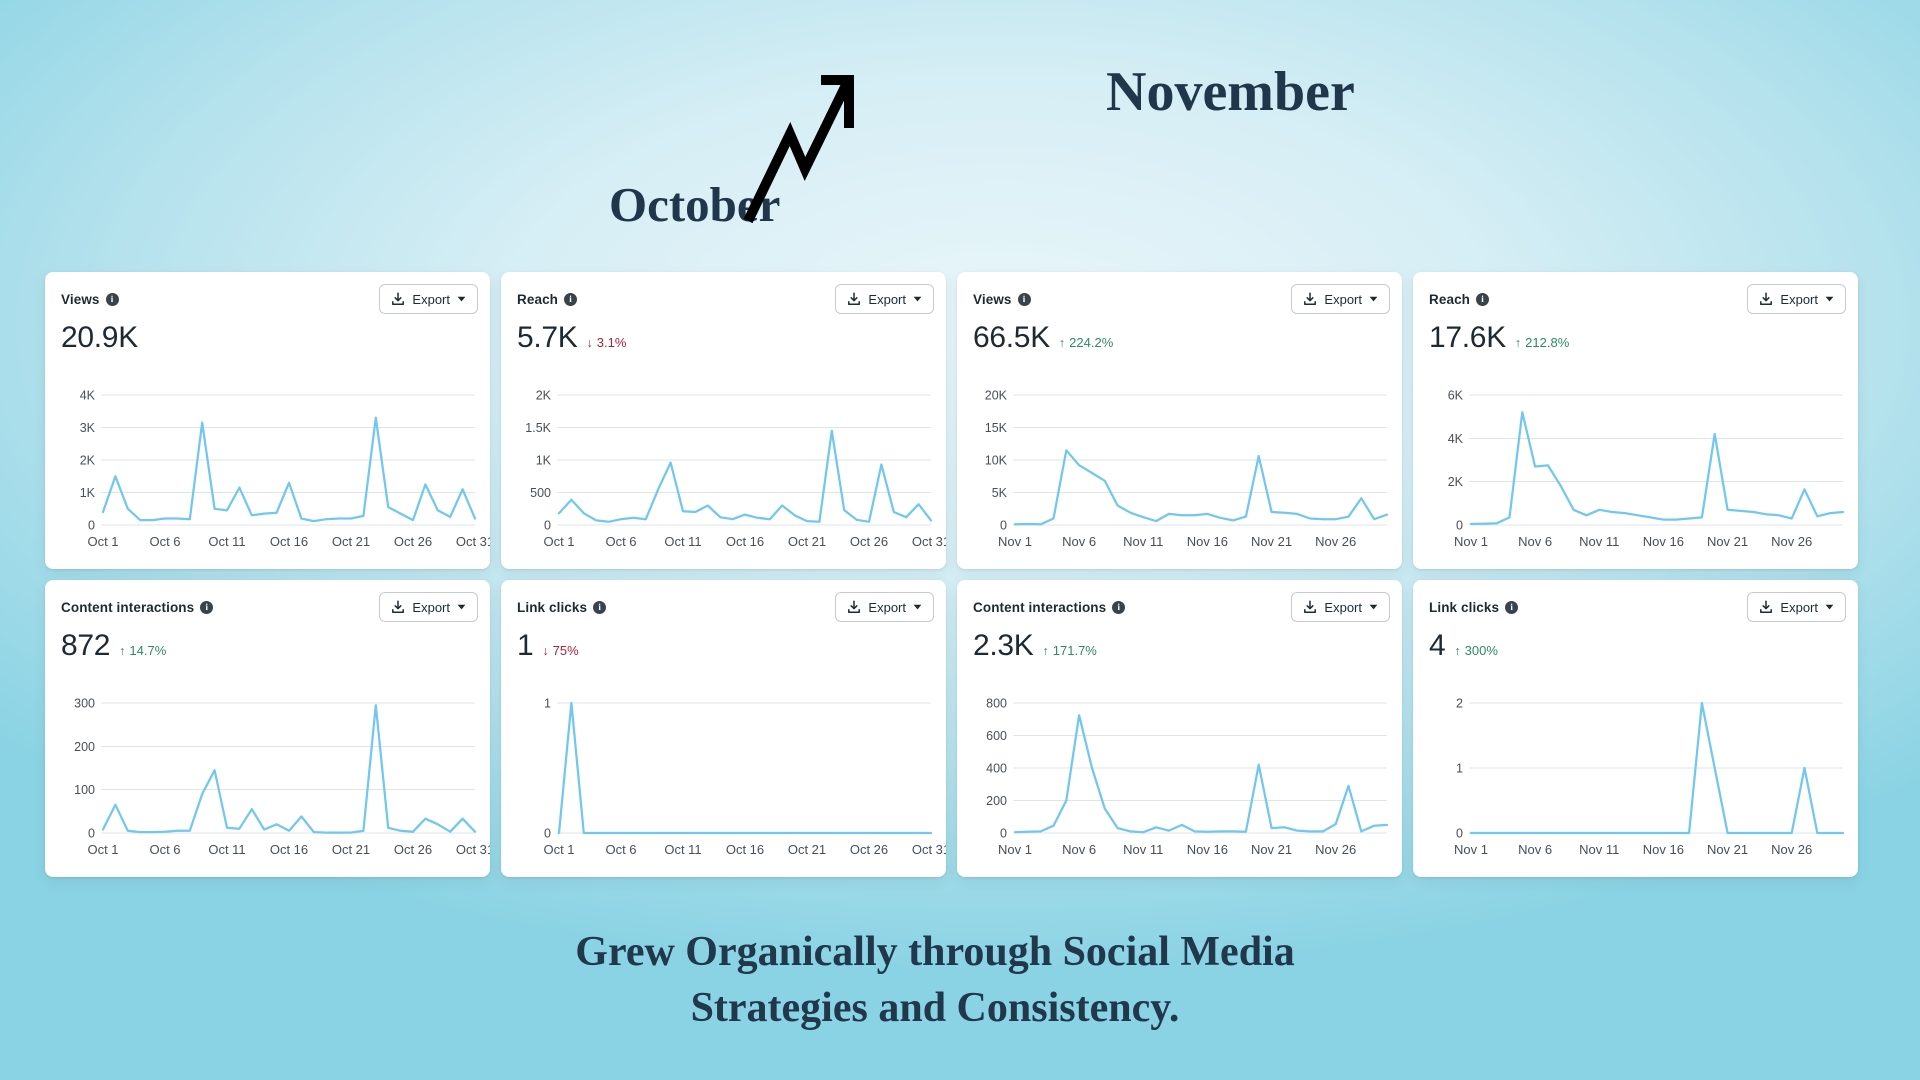  I want to click on metric-value-row: 66.5K ↑ 224.2%, so click(1043, 338).